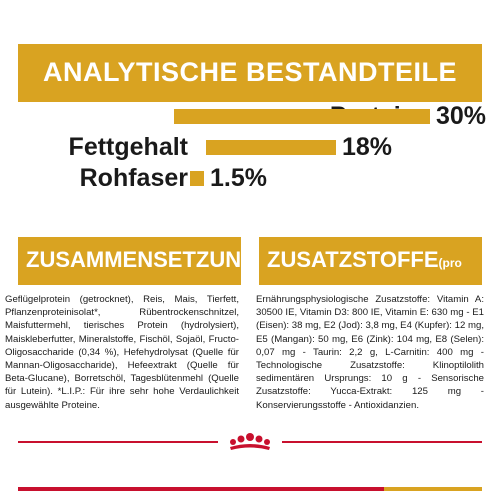 This screenshot has width=500, height=500. What do you see at coordinates (118, 442) in the screenshot?
I see `footer-line-left` at bounding box center [118, 442].